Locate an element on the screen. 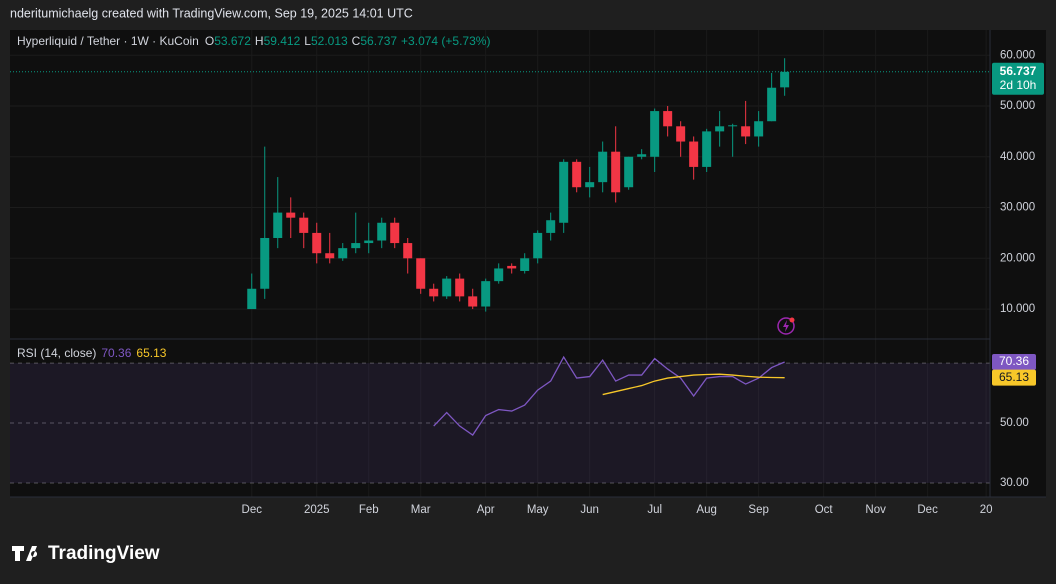  x-tick-label: May is located at coordinates (538, 510).